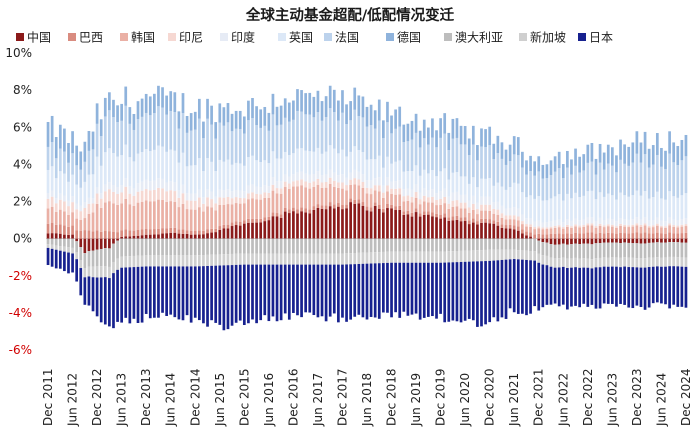 The image size is (700, 435). I want to click on x-tick-label: Jun 2019, so click(416, 400).